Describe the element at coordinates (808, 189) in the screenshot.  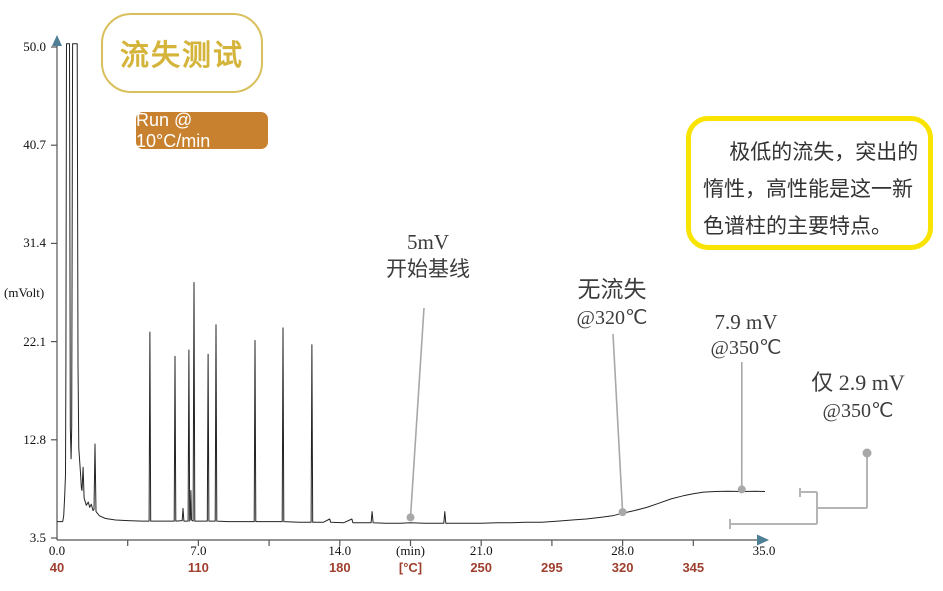
I see `callout-line-2: 惰性，高性能是这一新` at that location.